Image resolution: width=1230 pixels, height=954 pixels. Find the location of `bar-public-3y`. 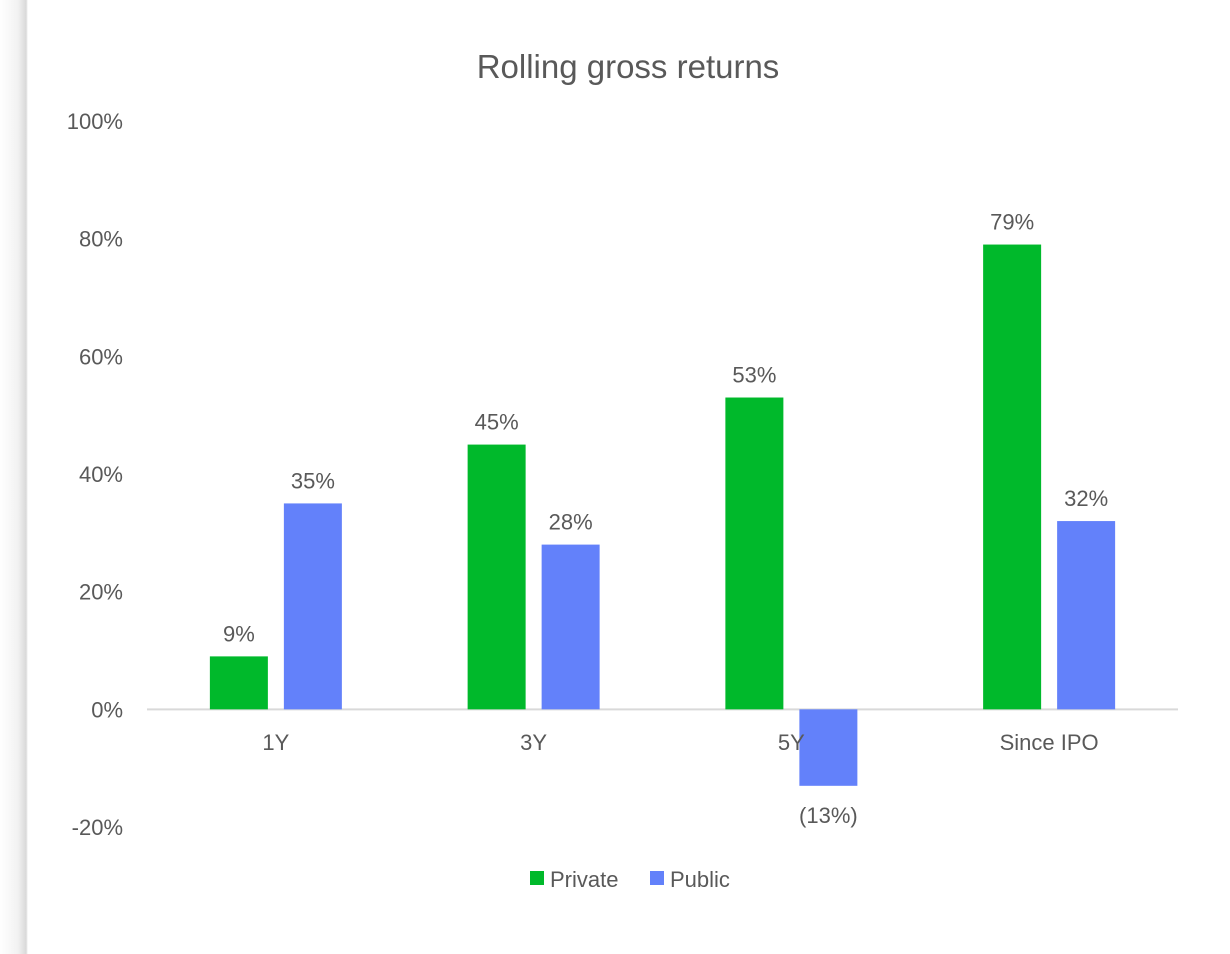

bar-public-3y is located at coordinates (570, 627).